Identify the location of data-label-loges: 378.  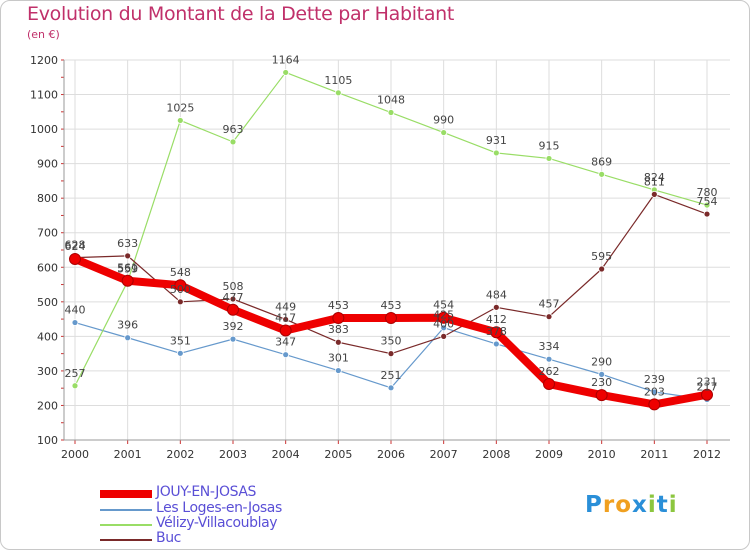
(496, 331).